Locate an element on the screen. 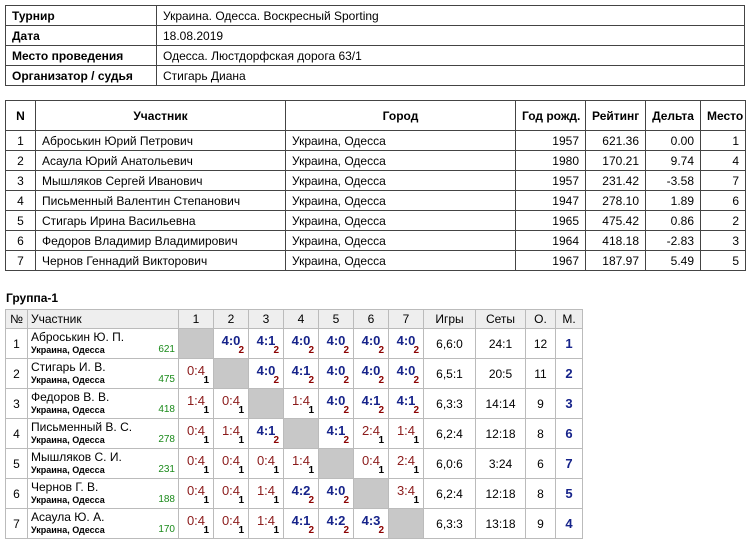 The image size is (750, 544). place: 7 is located at coordinates (569, 463).